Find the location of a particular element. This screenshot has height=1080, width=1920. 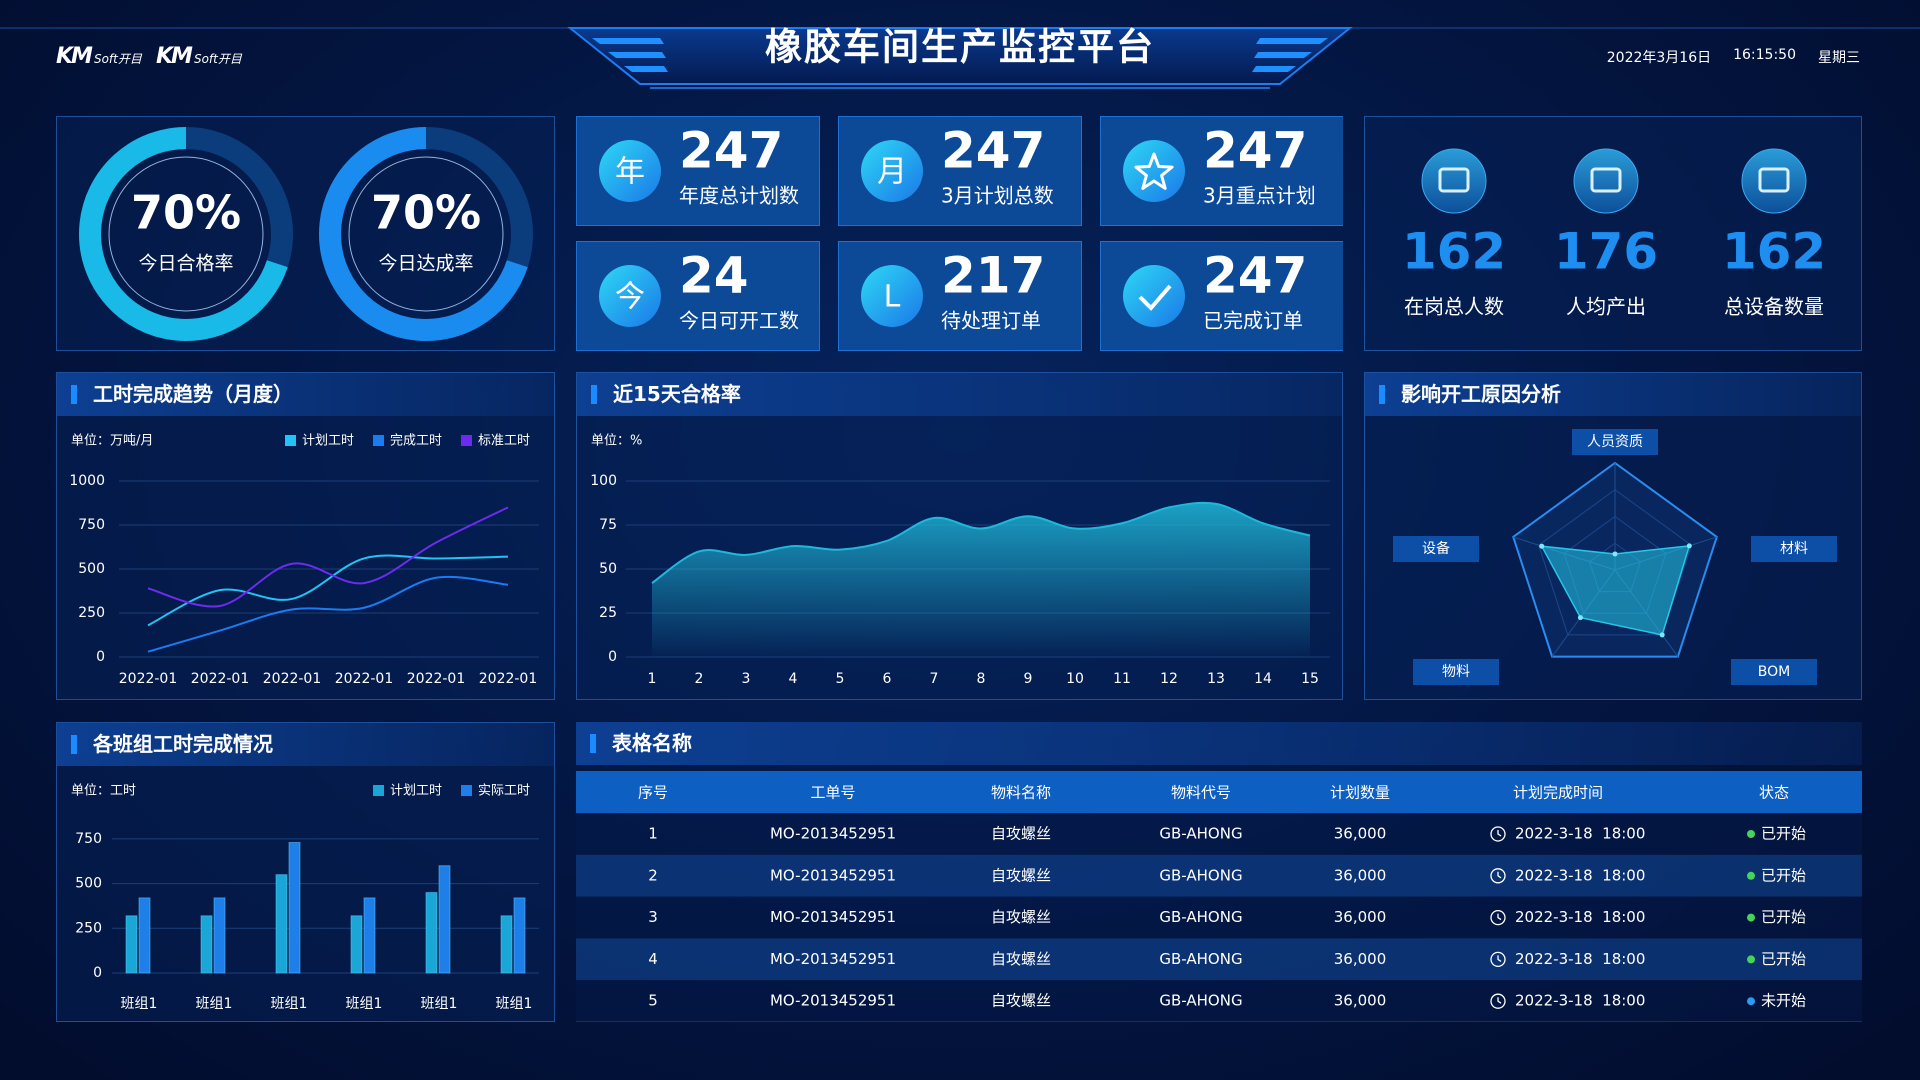

cell: 36,000 is located at coordinates (1360, 1001).